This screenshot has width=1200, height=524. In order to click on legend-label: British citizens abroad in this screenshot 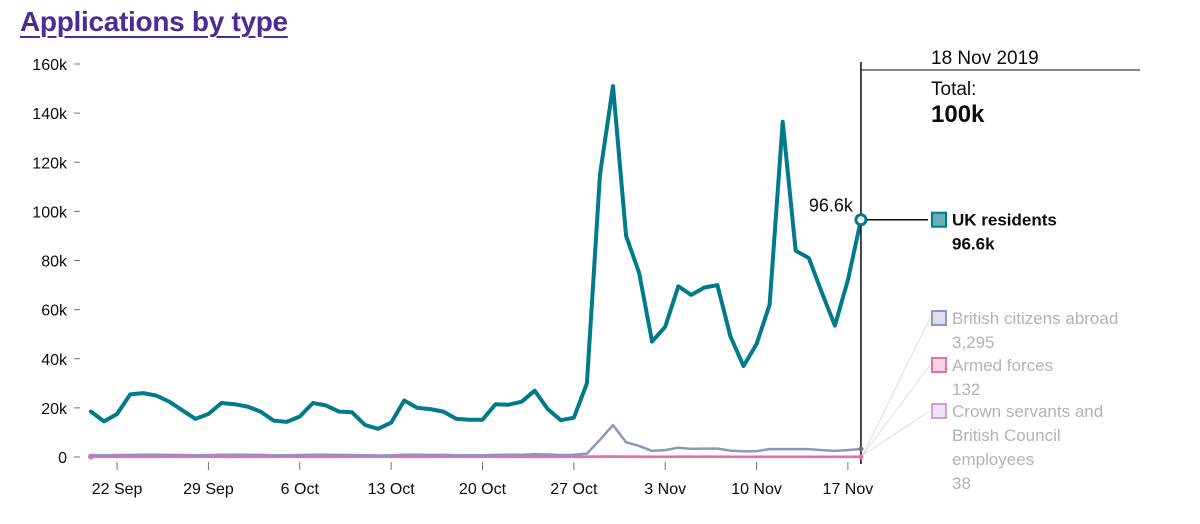, I will do `click(1035, 318)`.